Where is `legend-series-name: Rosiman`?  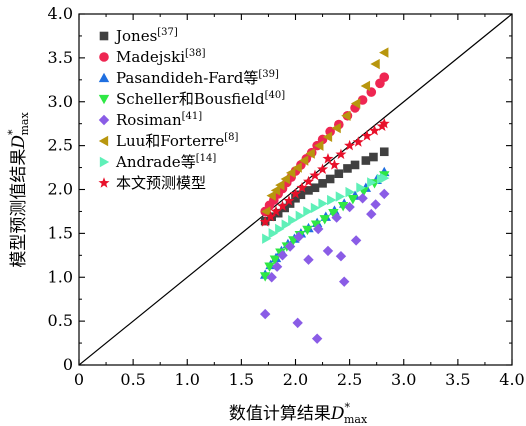
legend-series-name: Rosiman is located at coordinates (149, 120).